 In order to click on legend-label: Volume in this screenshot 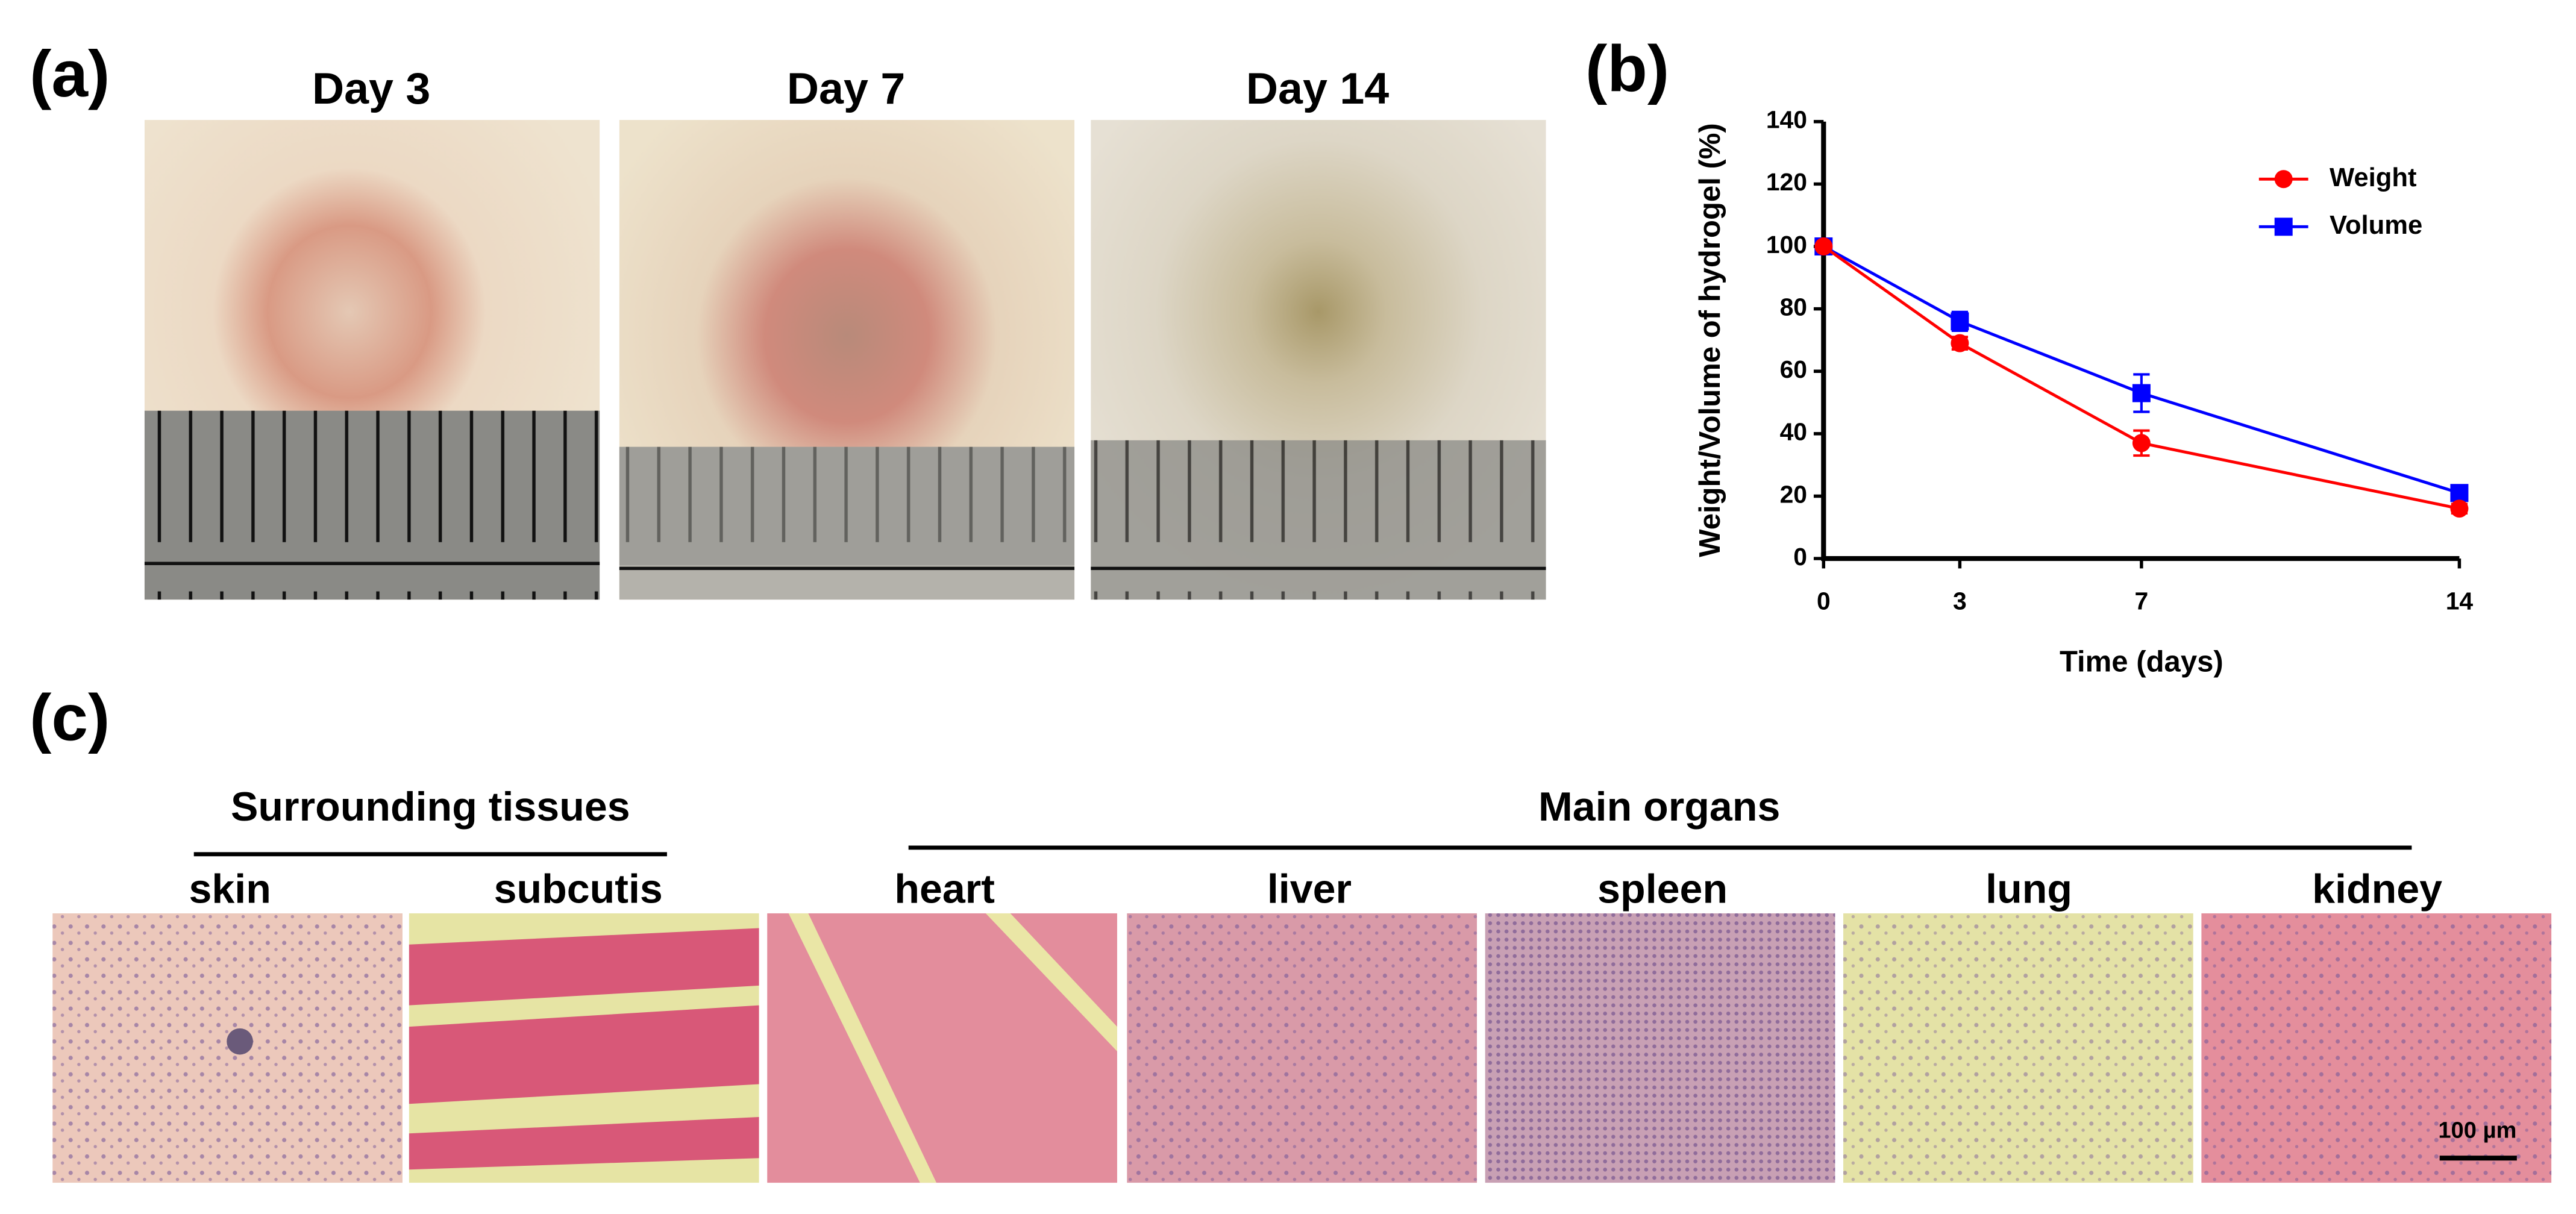, I will do `click(2376, 225)`.